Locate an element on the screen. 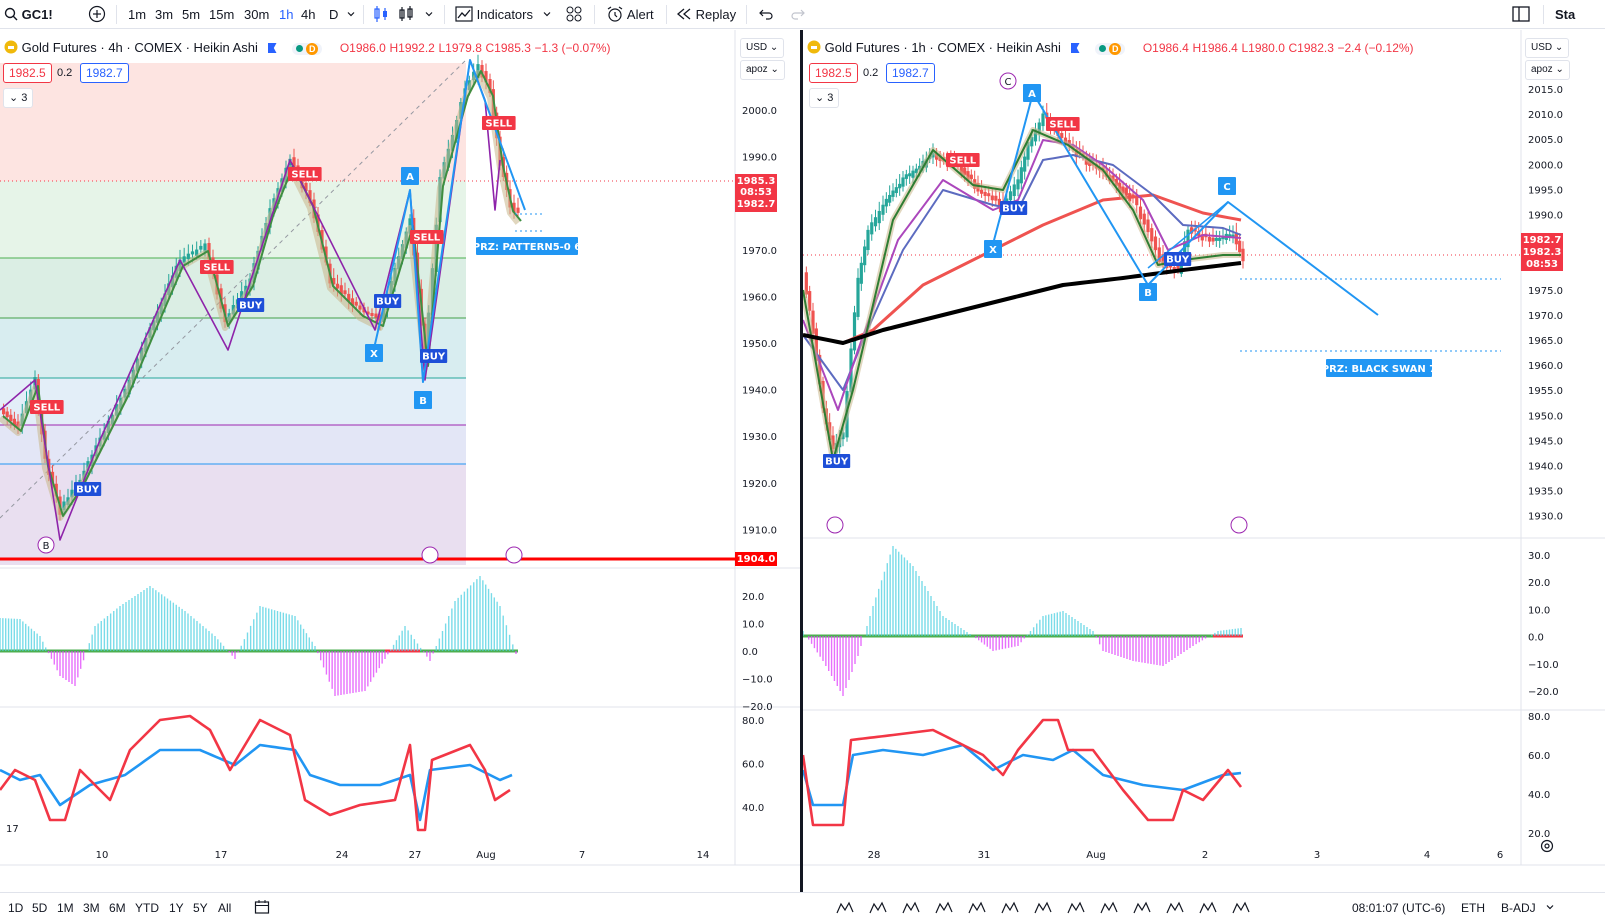 The height and width of the screenshot is (923, 1605). interval-1m: 1m is located at coordinates (137, 14).